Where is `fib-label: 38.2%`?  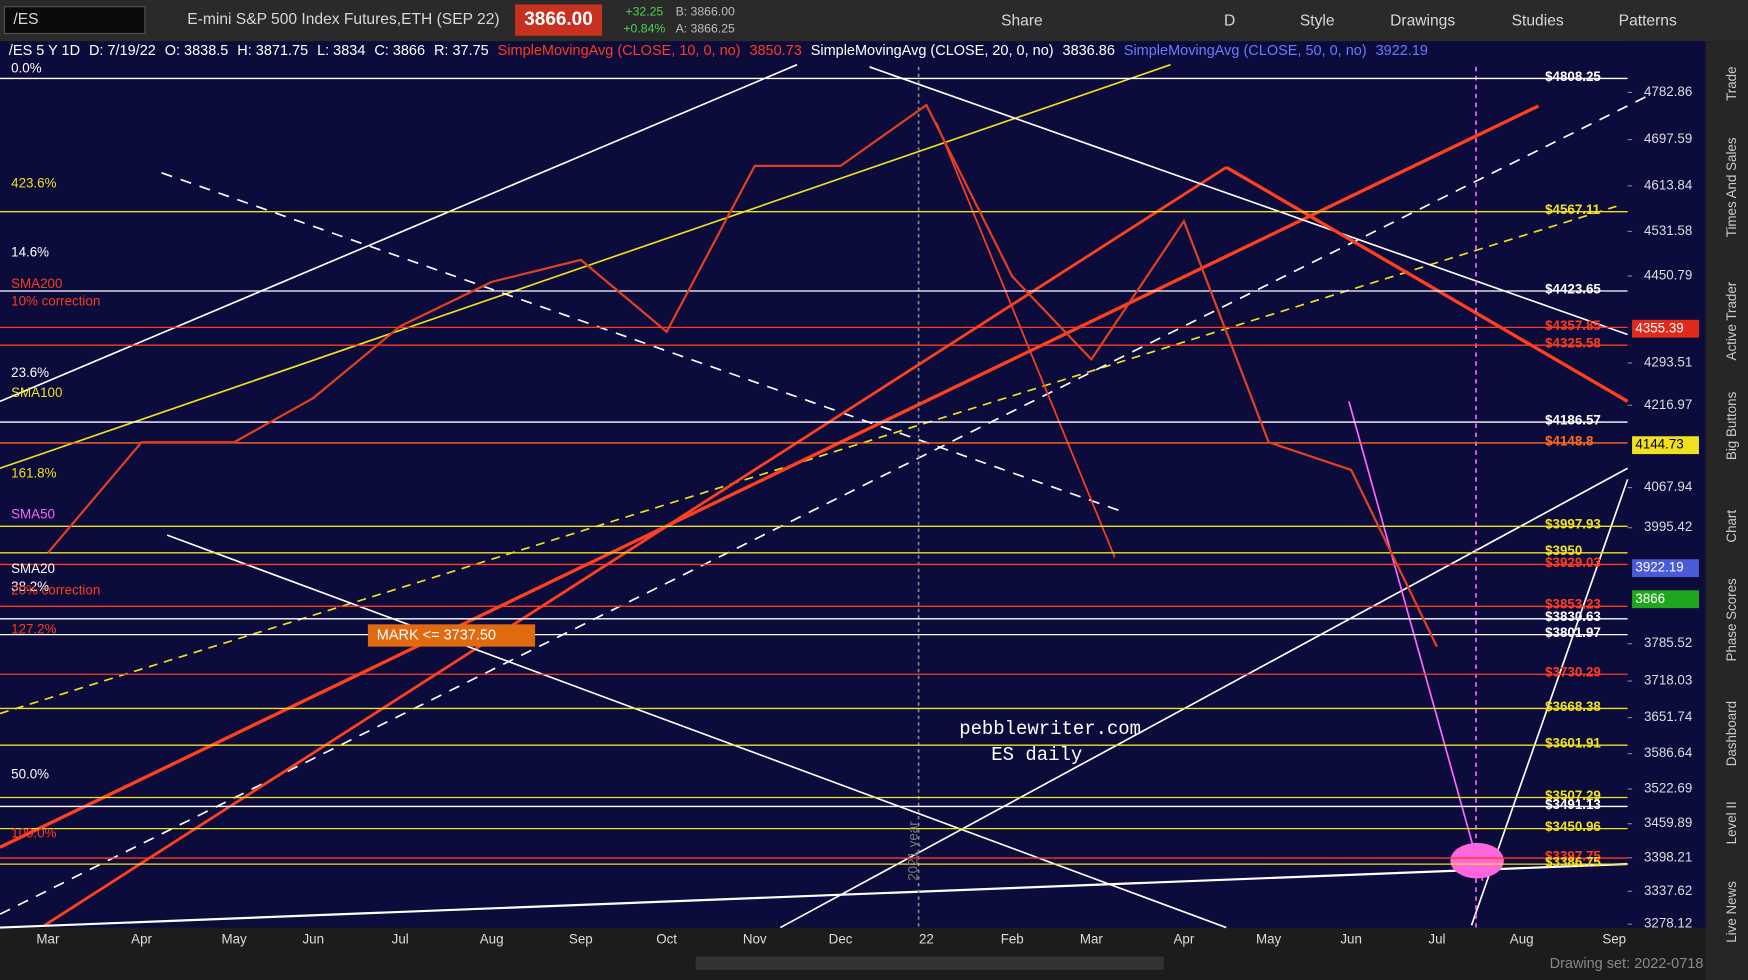 fib-label: 38.2% is located at coordinates (30, 586).